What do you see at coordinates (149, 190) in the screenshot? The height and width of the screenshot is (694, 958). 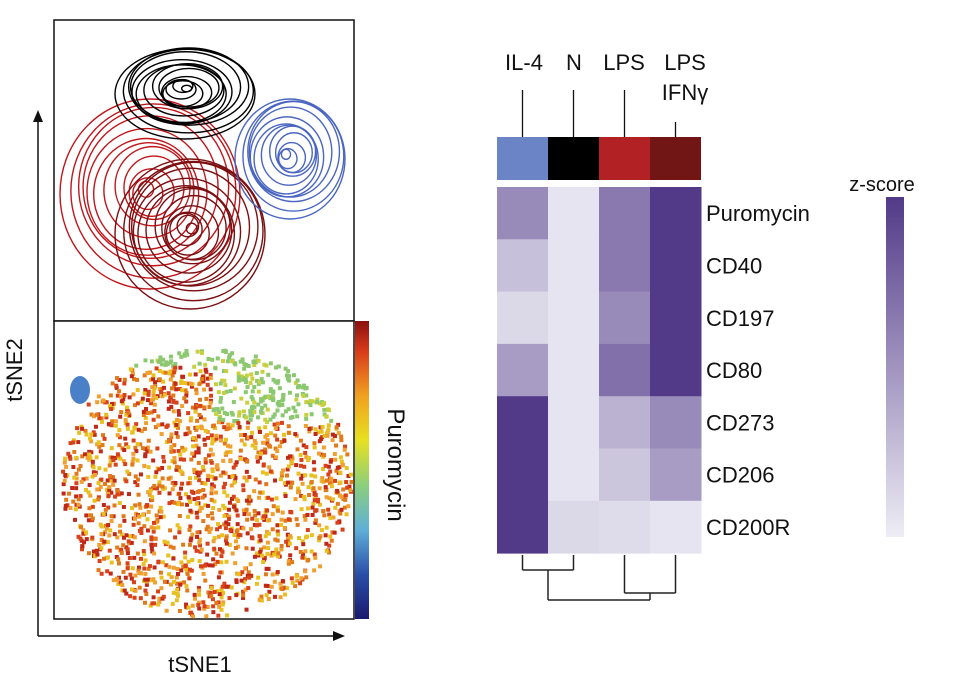 I see `contour-line-lps` at bounding box center [149, 190].